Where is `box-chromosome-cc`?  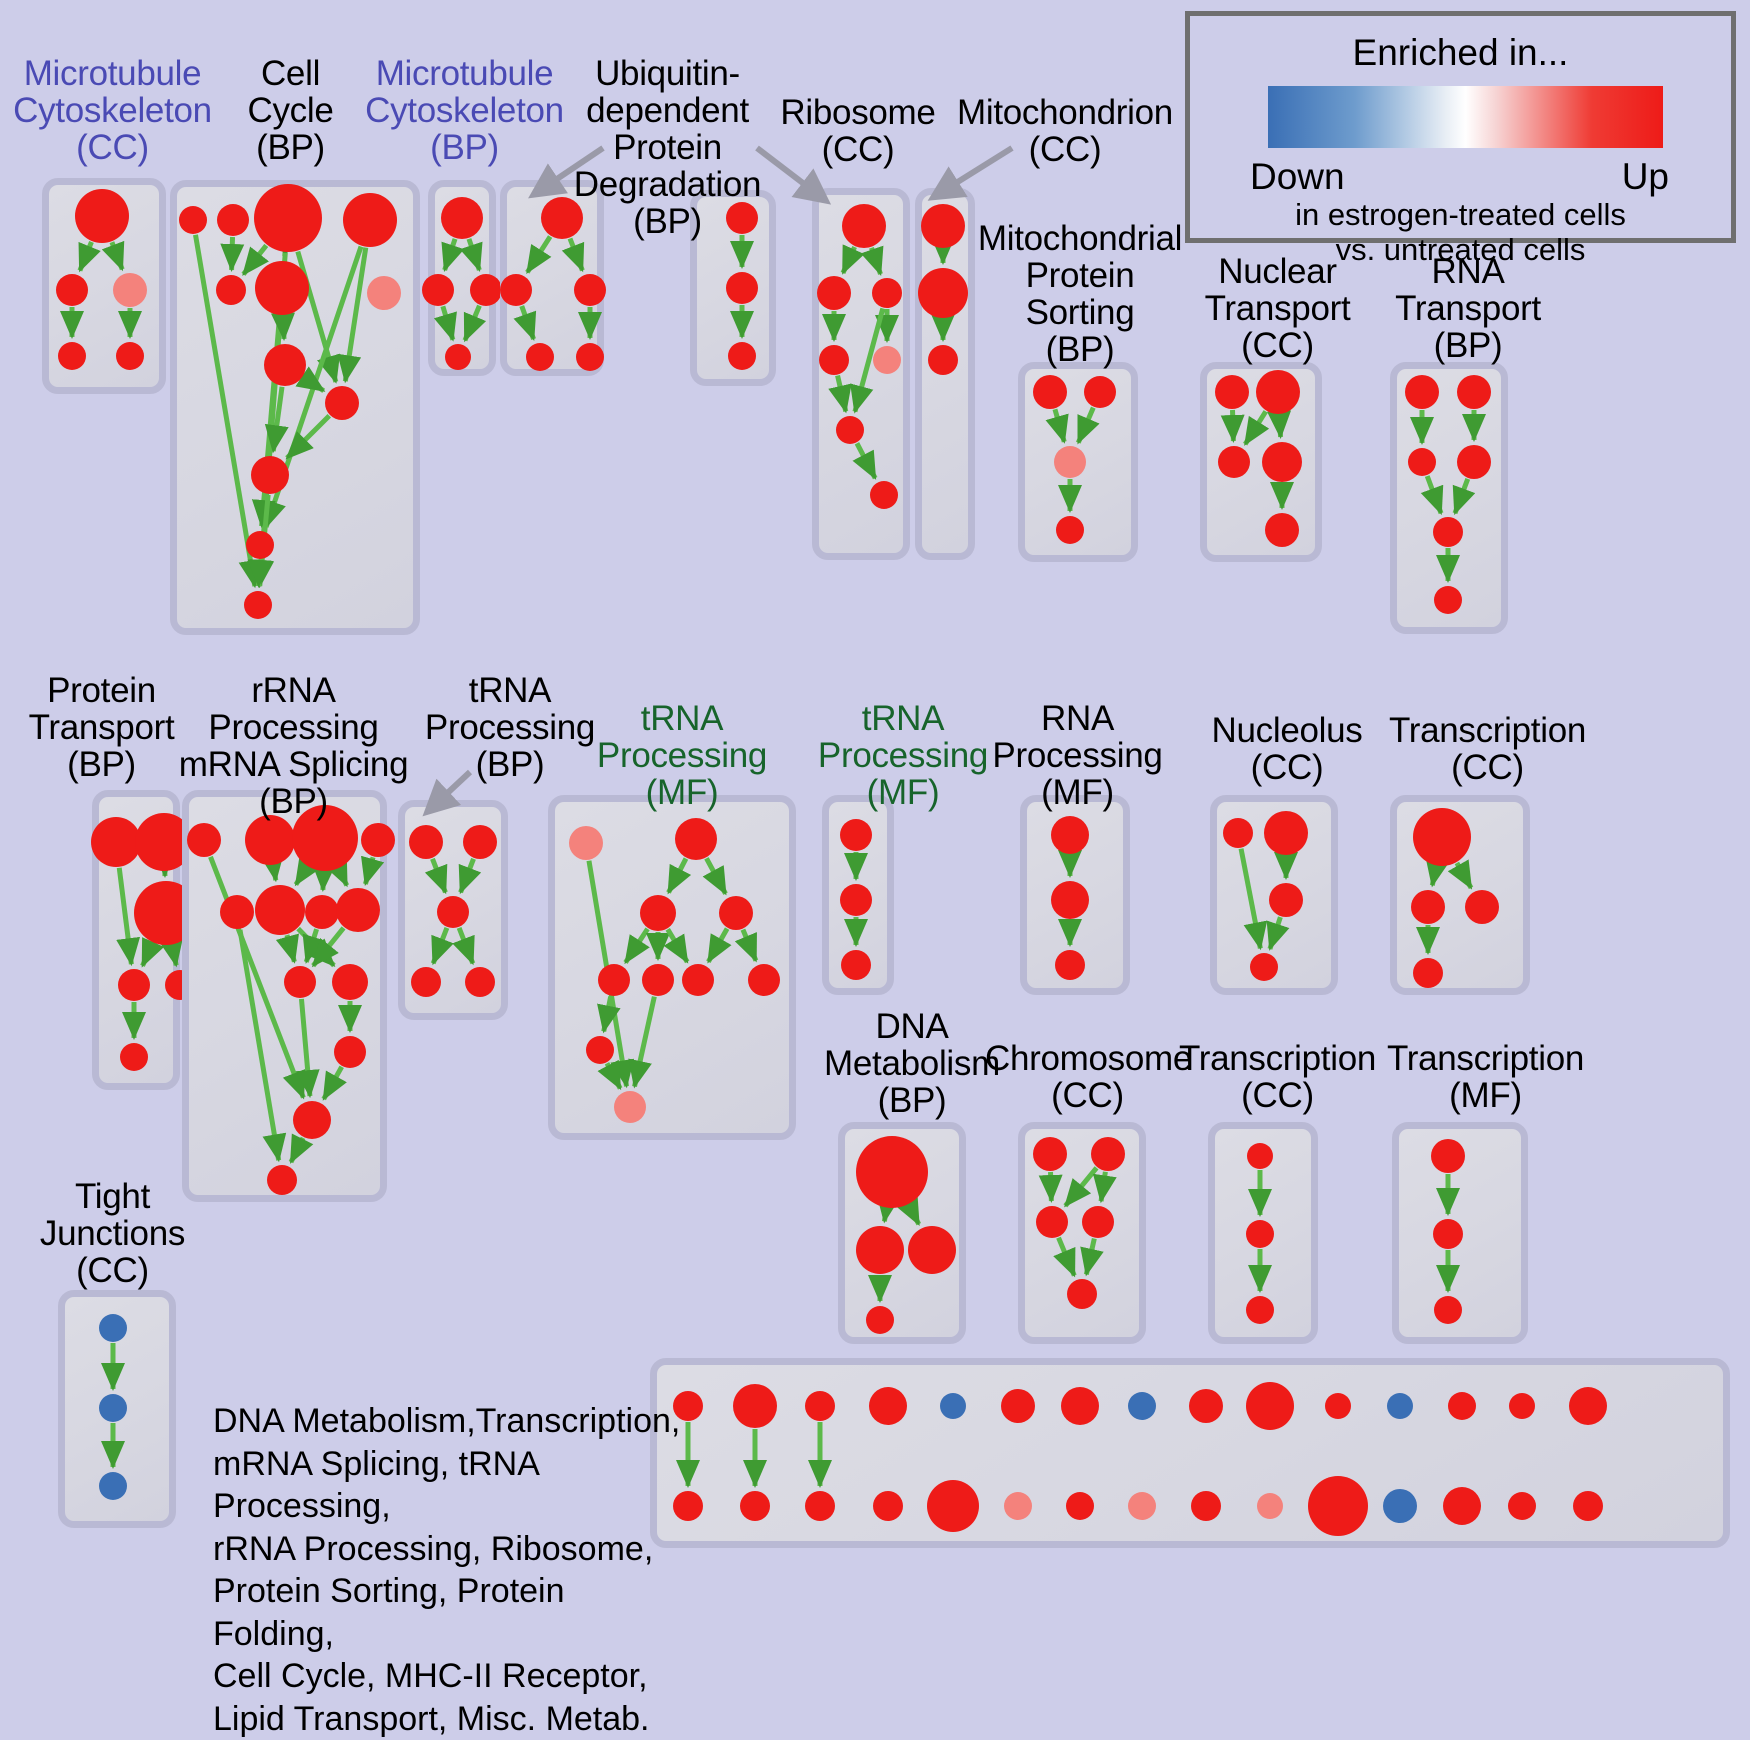 box-chromosome-cc is located at coordinates (1082, 1233).